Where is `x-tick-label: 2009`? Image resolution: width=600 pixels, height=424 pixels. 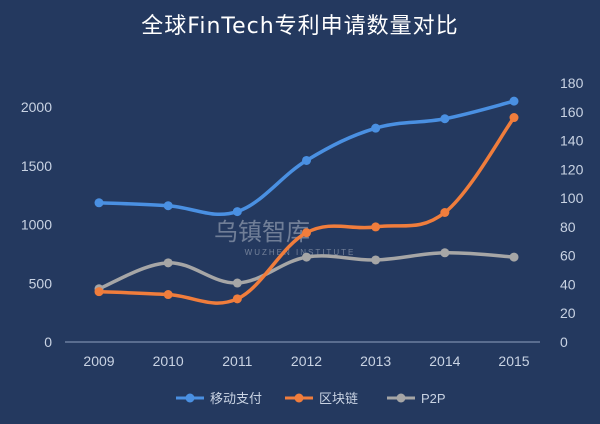 x-tick-label: 2009 is located at coordinates (98, 361).